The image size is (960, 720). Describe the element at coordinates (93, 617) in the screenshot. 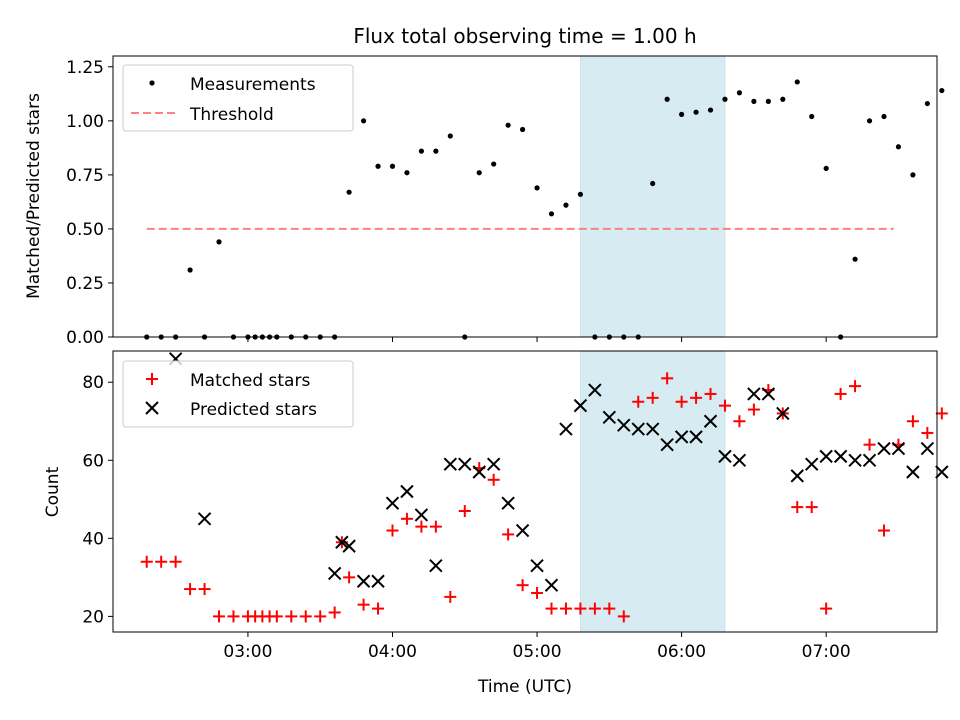

I see `y-tick-label: 20` at that location.